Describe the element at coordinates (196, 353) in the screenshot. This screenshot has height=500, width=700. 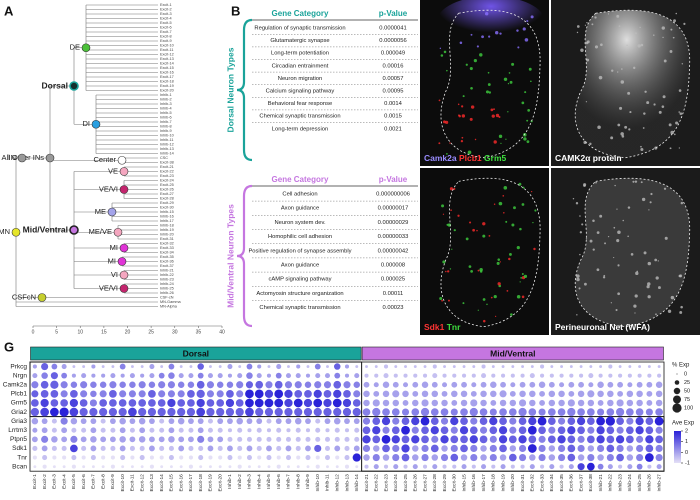
I see `group-bar` at that location.